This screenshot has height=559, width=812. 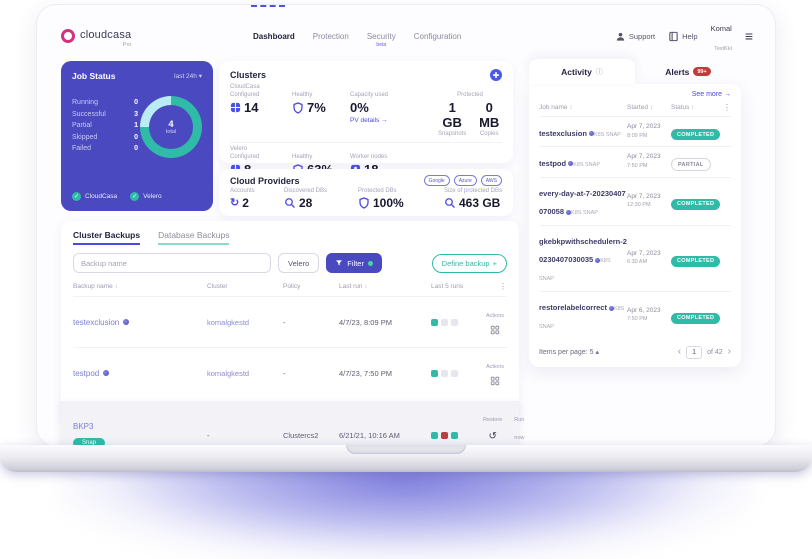 I want to click on time-range-dropdown: last 24h ▾, so click(x=188, y=76).